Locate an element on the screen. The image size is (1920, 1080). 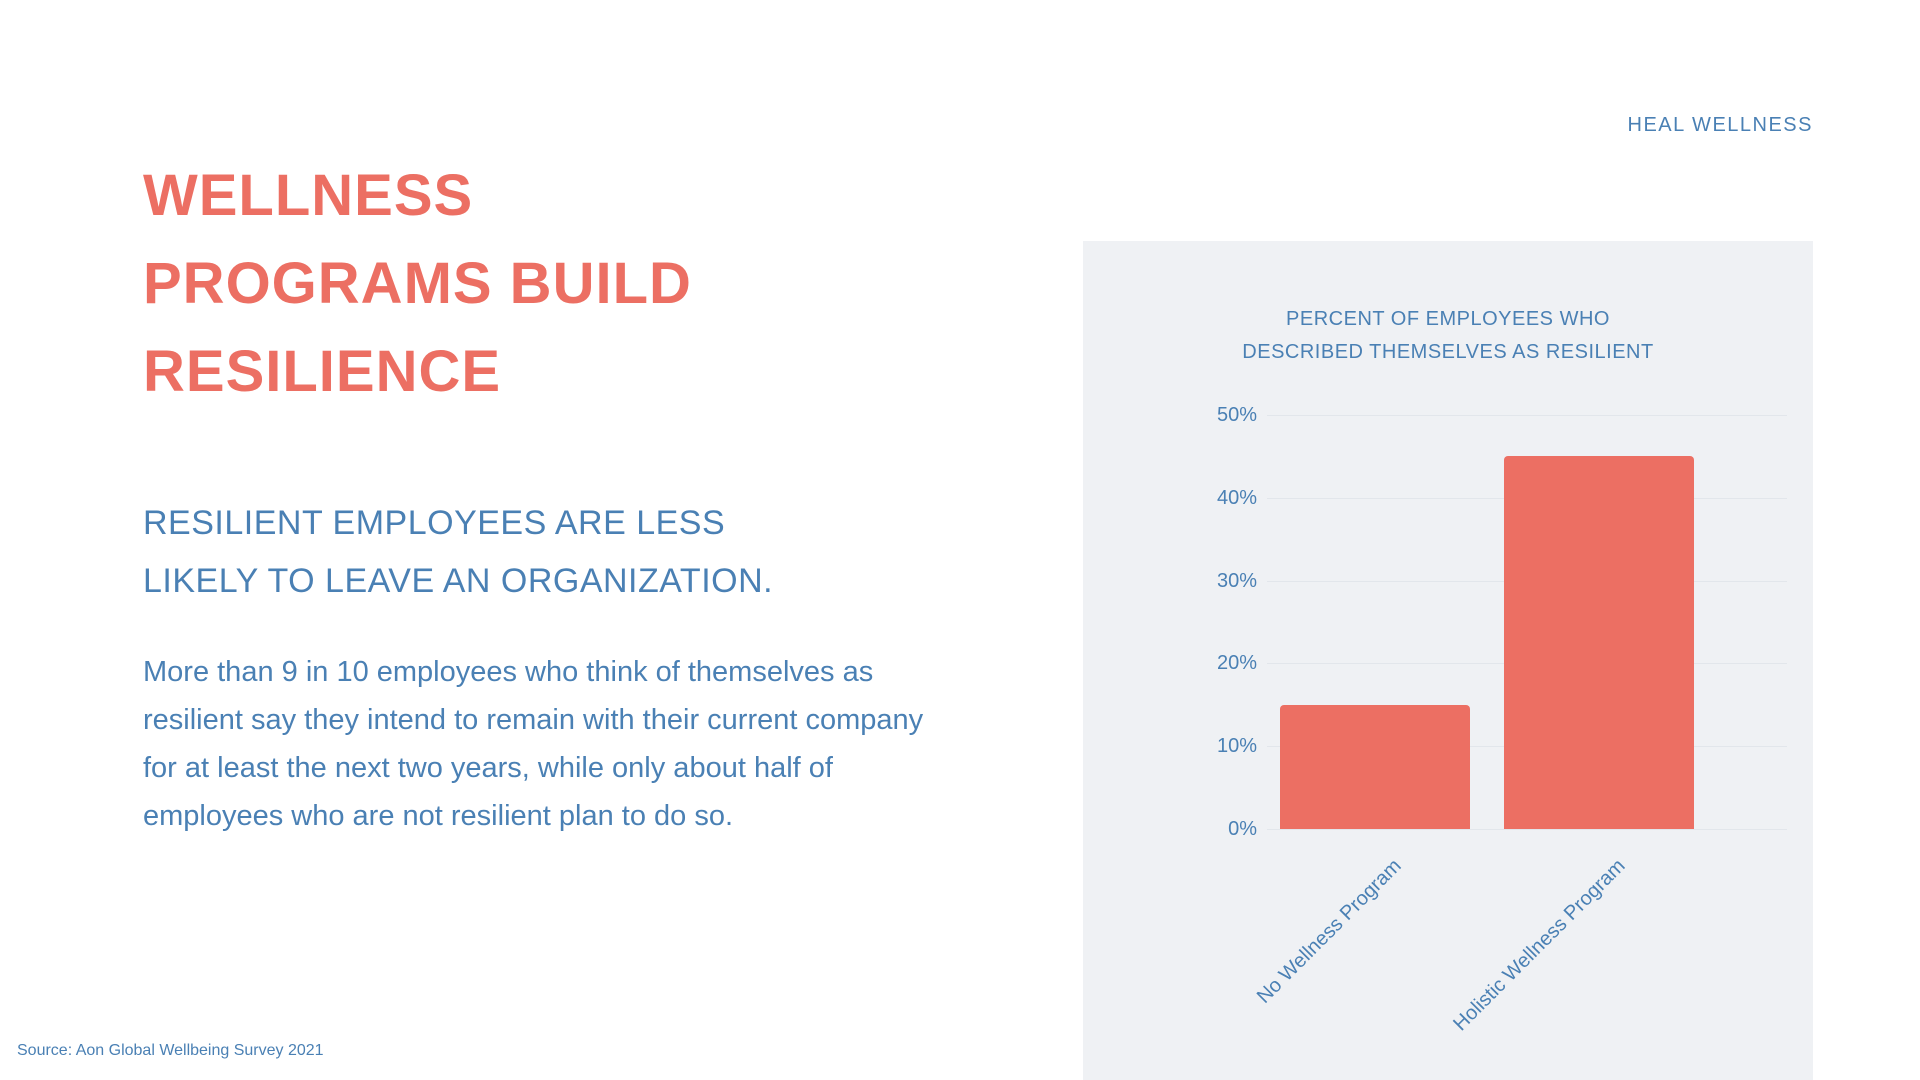
headline-line-1: WELLNESS is located at coordinates (308, 195).